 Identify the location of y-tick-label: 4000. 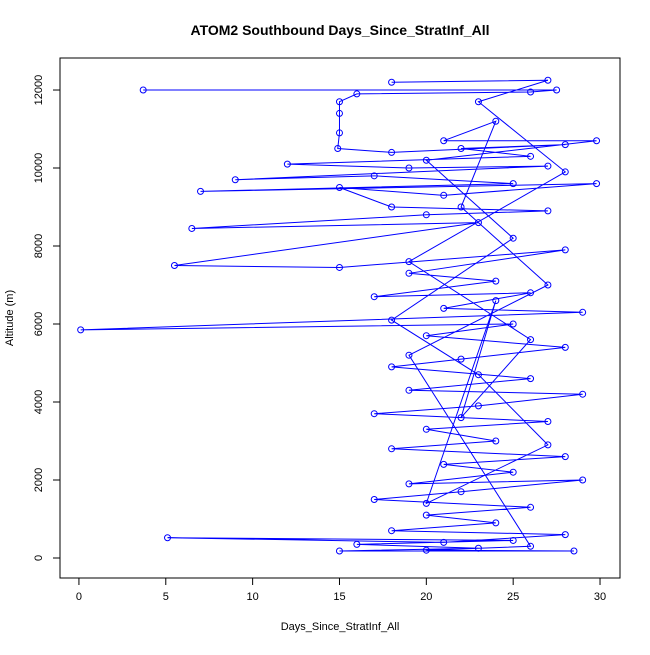
(39, 402).